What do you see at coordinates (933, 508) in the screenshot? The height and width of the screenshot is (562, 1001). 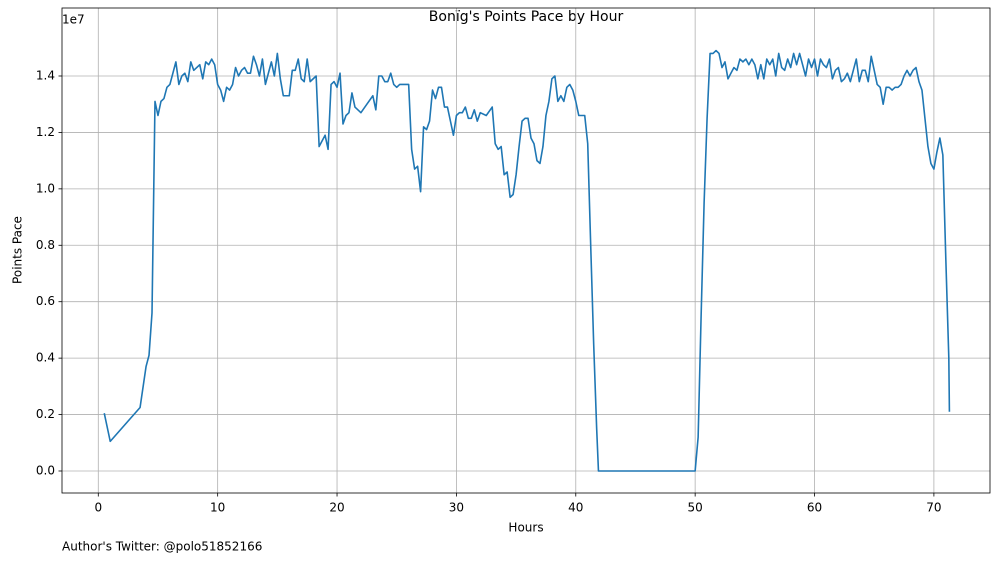 I see `x-tick-label: 70` at bounding box center [933, 508].